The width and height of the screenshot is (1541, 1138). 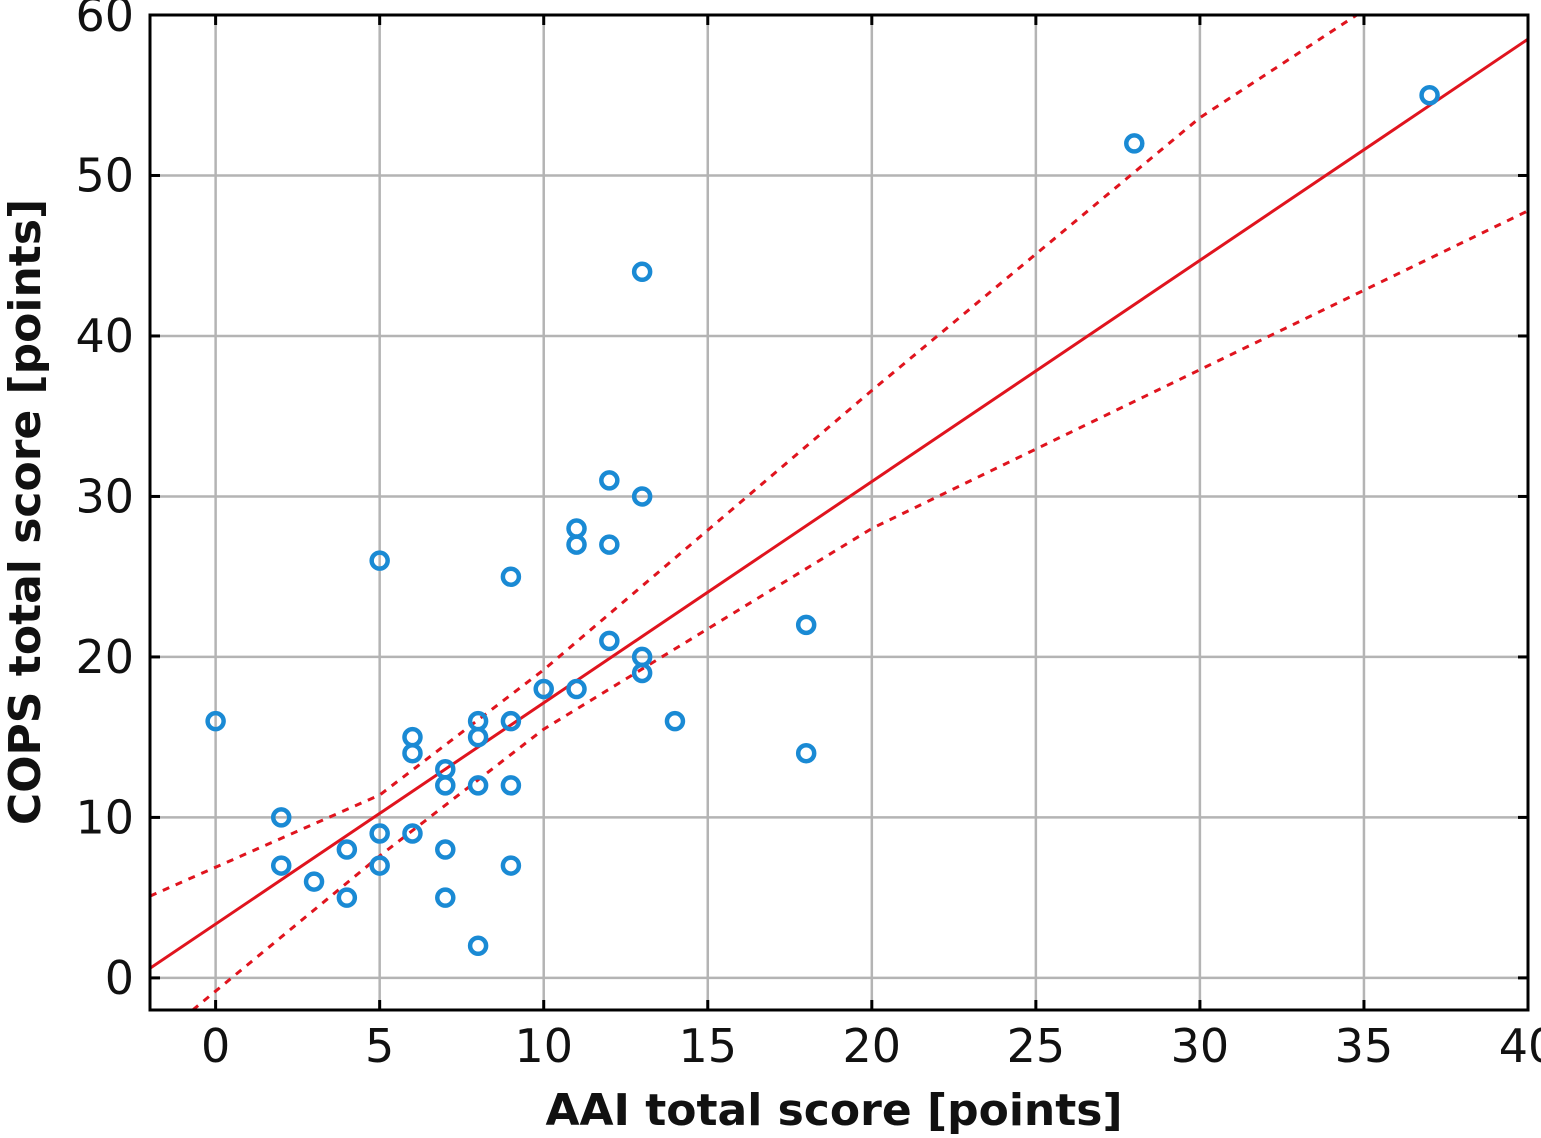 I want to click on y-tick-label: 30, so click(x=104, y=496).